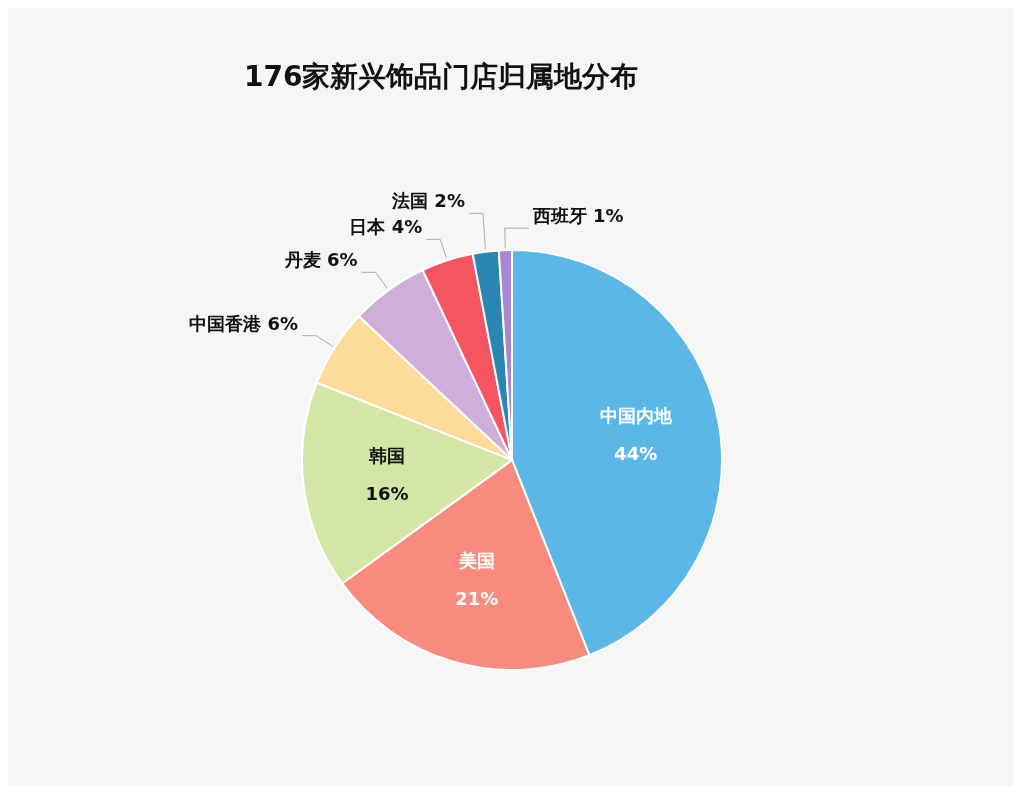 This screenshot has width=1021, height=794. Describe the element at coordinates (386, 455) in the screenshot. I see `slice-label: 韩国` at that location.